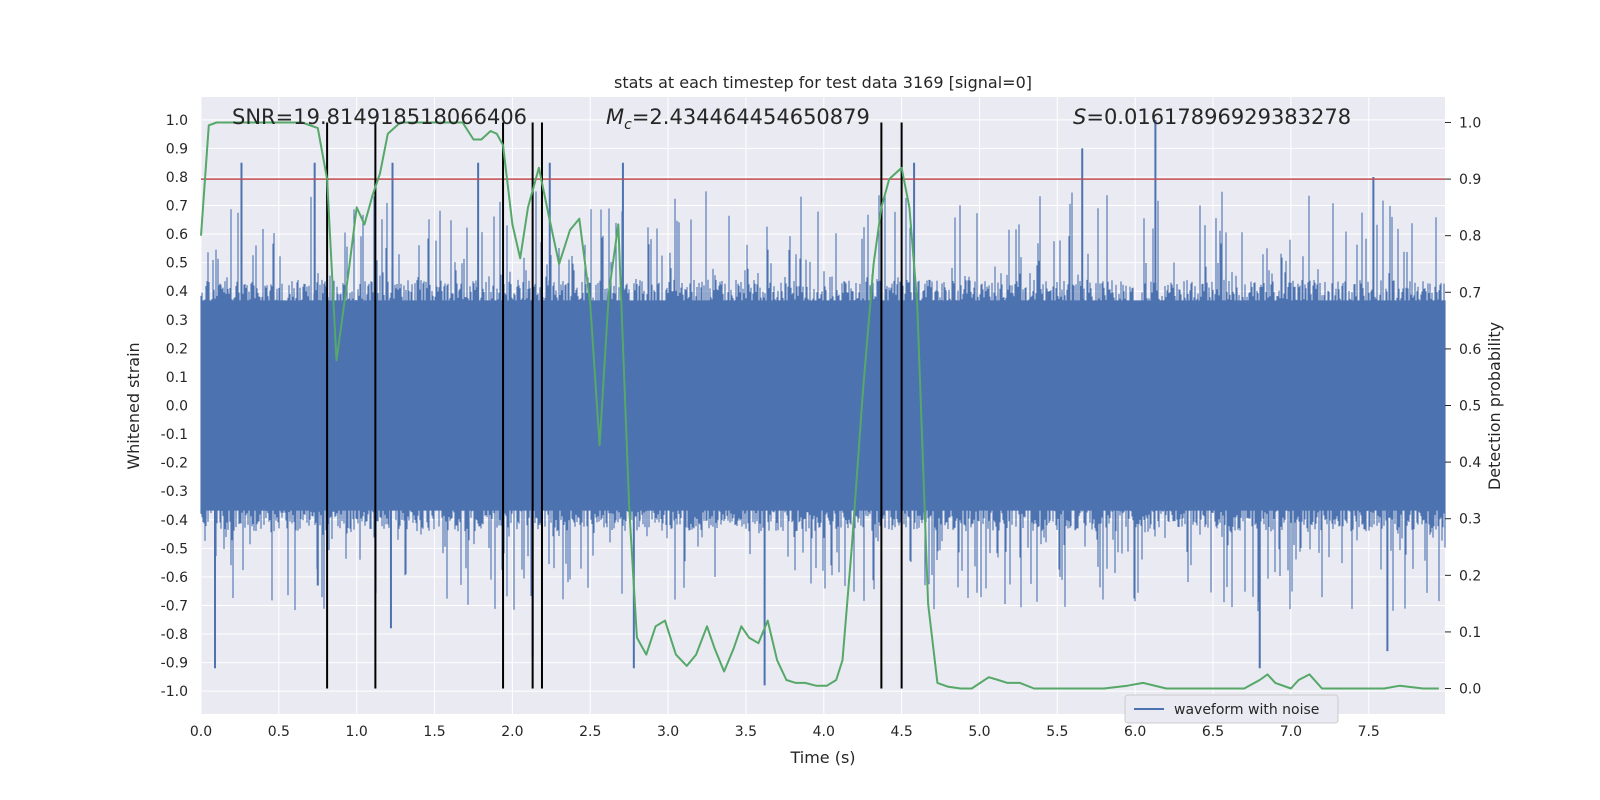 The height and width of the screenshot is (800, 1600). What do you see at coordinates (1470, 520) in the screenshot?
I see `y-right-tick-label: 0.3` at bounding box center [1470, 520].